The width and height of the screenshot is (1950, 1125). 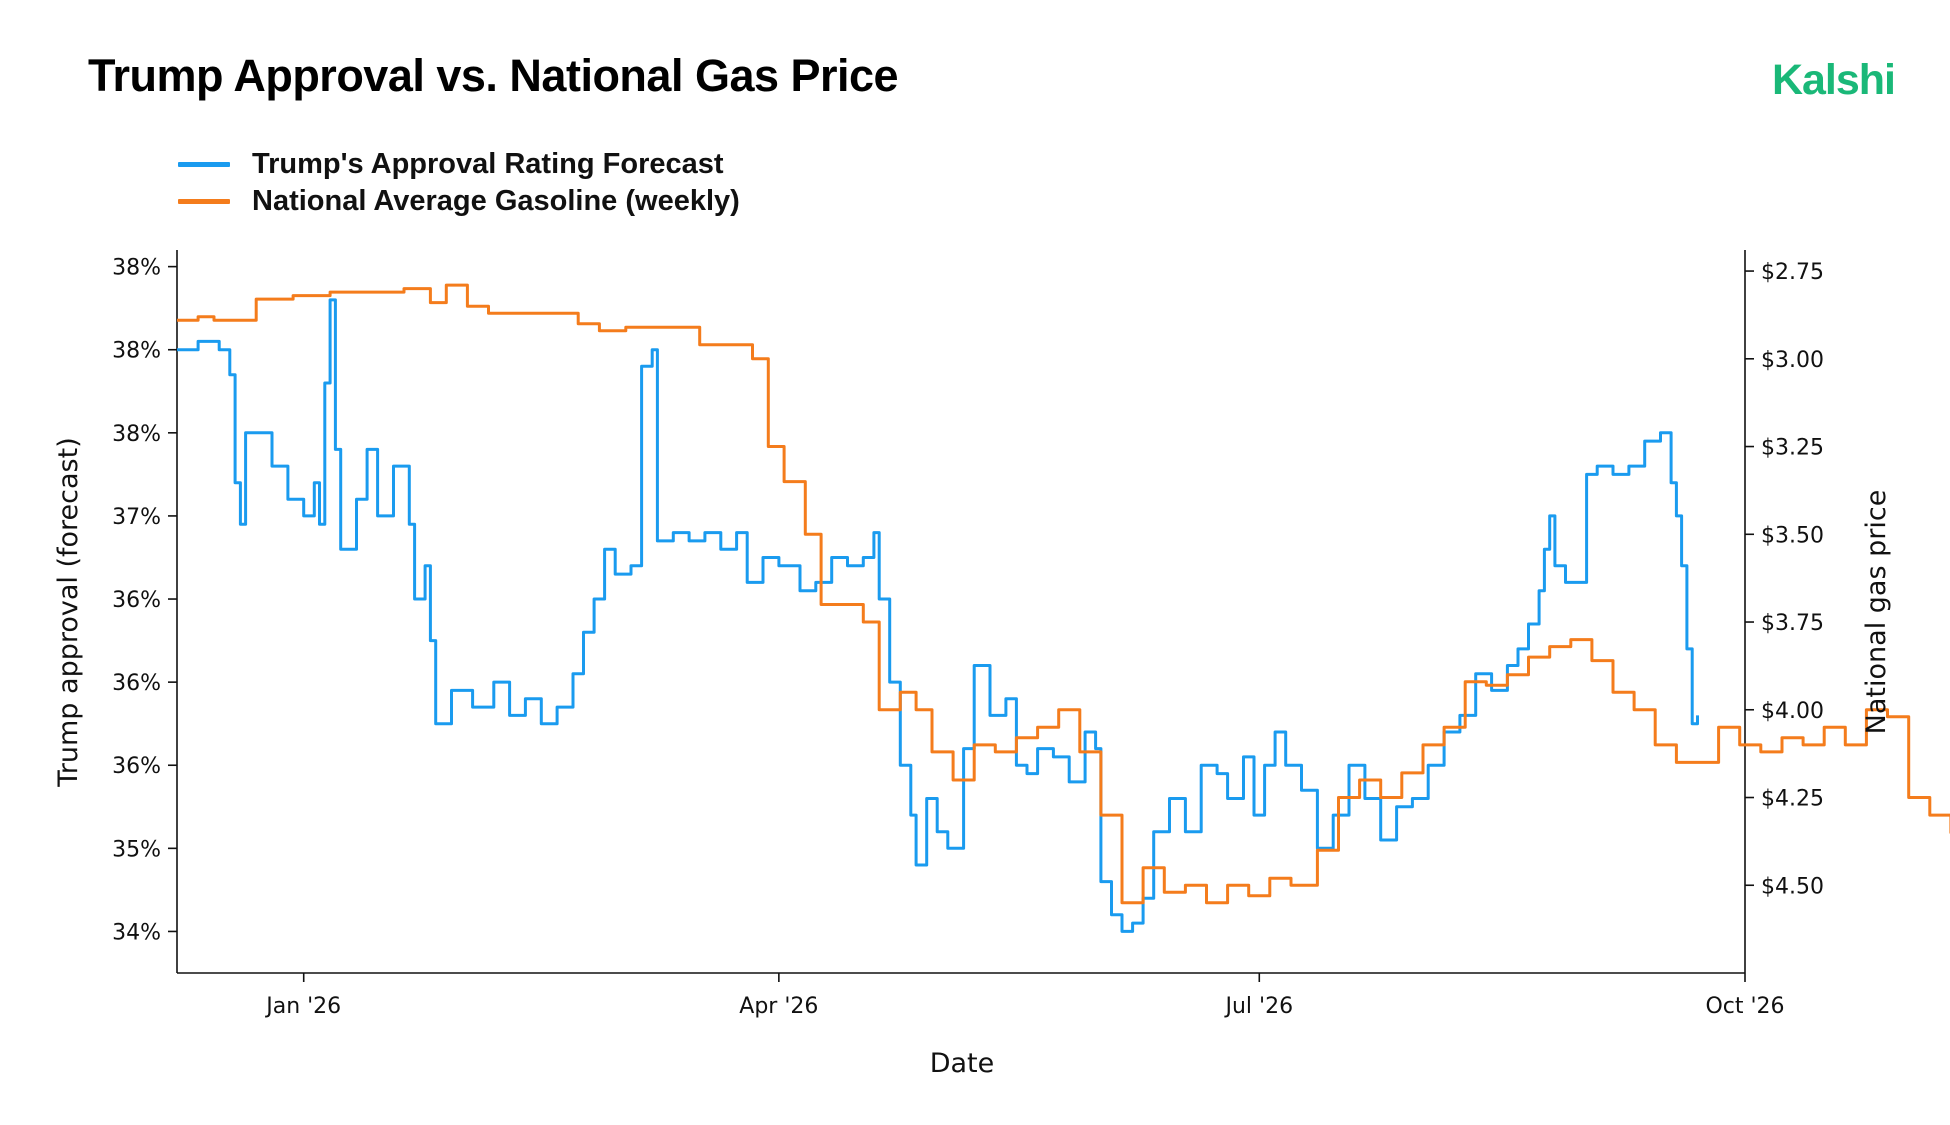 What do you see at coordinates (1792, 272) in the screenshot?
I see `y-tick-label-right: $2.75` at bounding box center [1792, 272].